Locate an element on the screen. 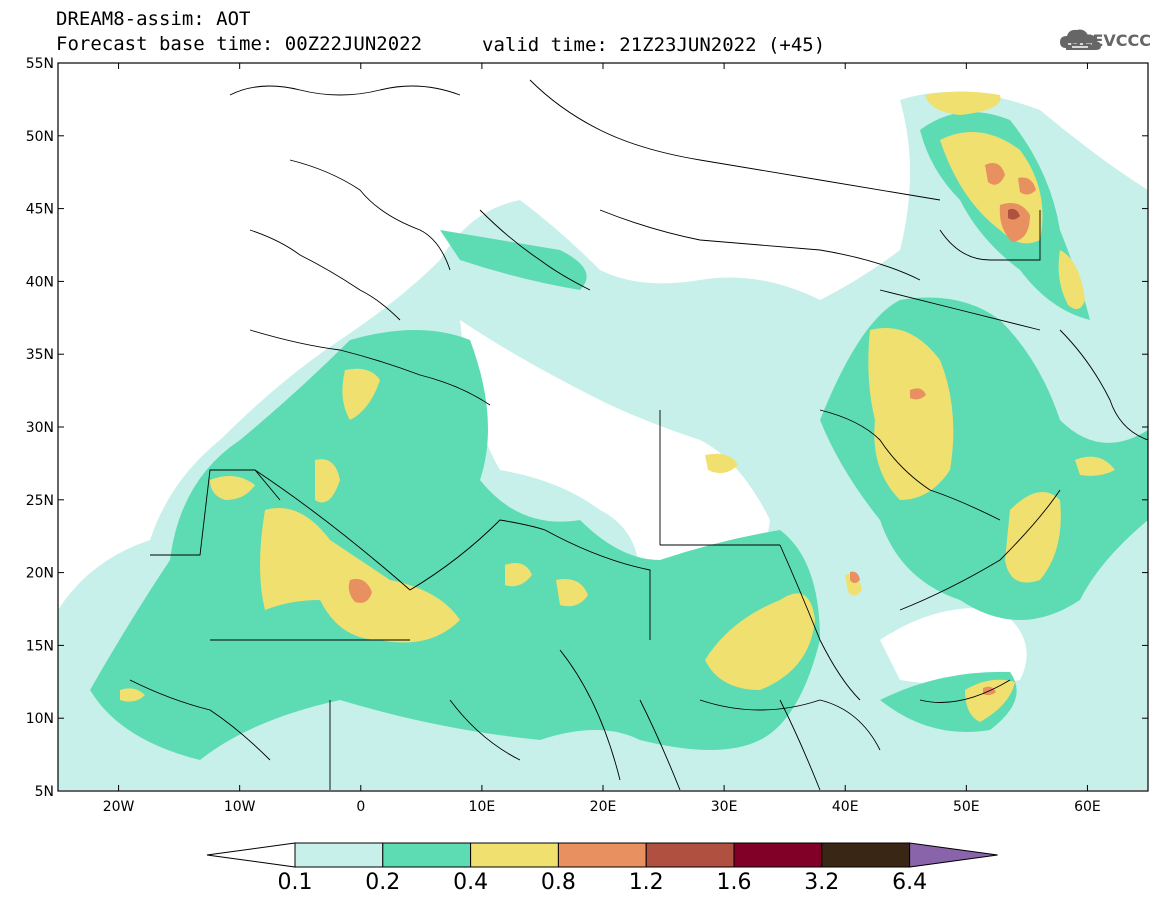  colorbar: 0.1 0.2 0.4 0.8 1.2 1.6 3.2 6.4 is located at coordinates (602, 868).